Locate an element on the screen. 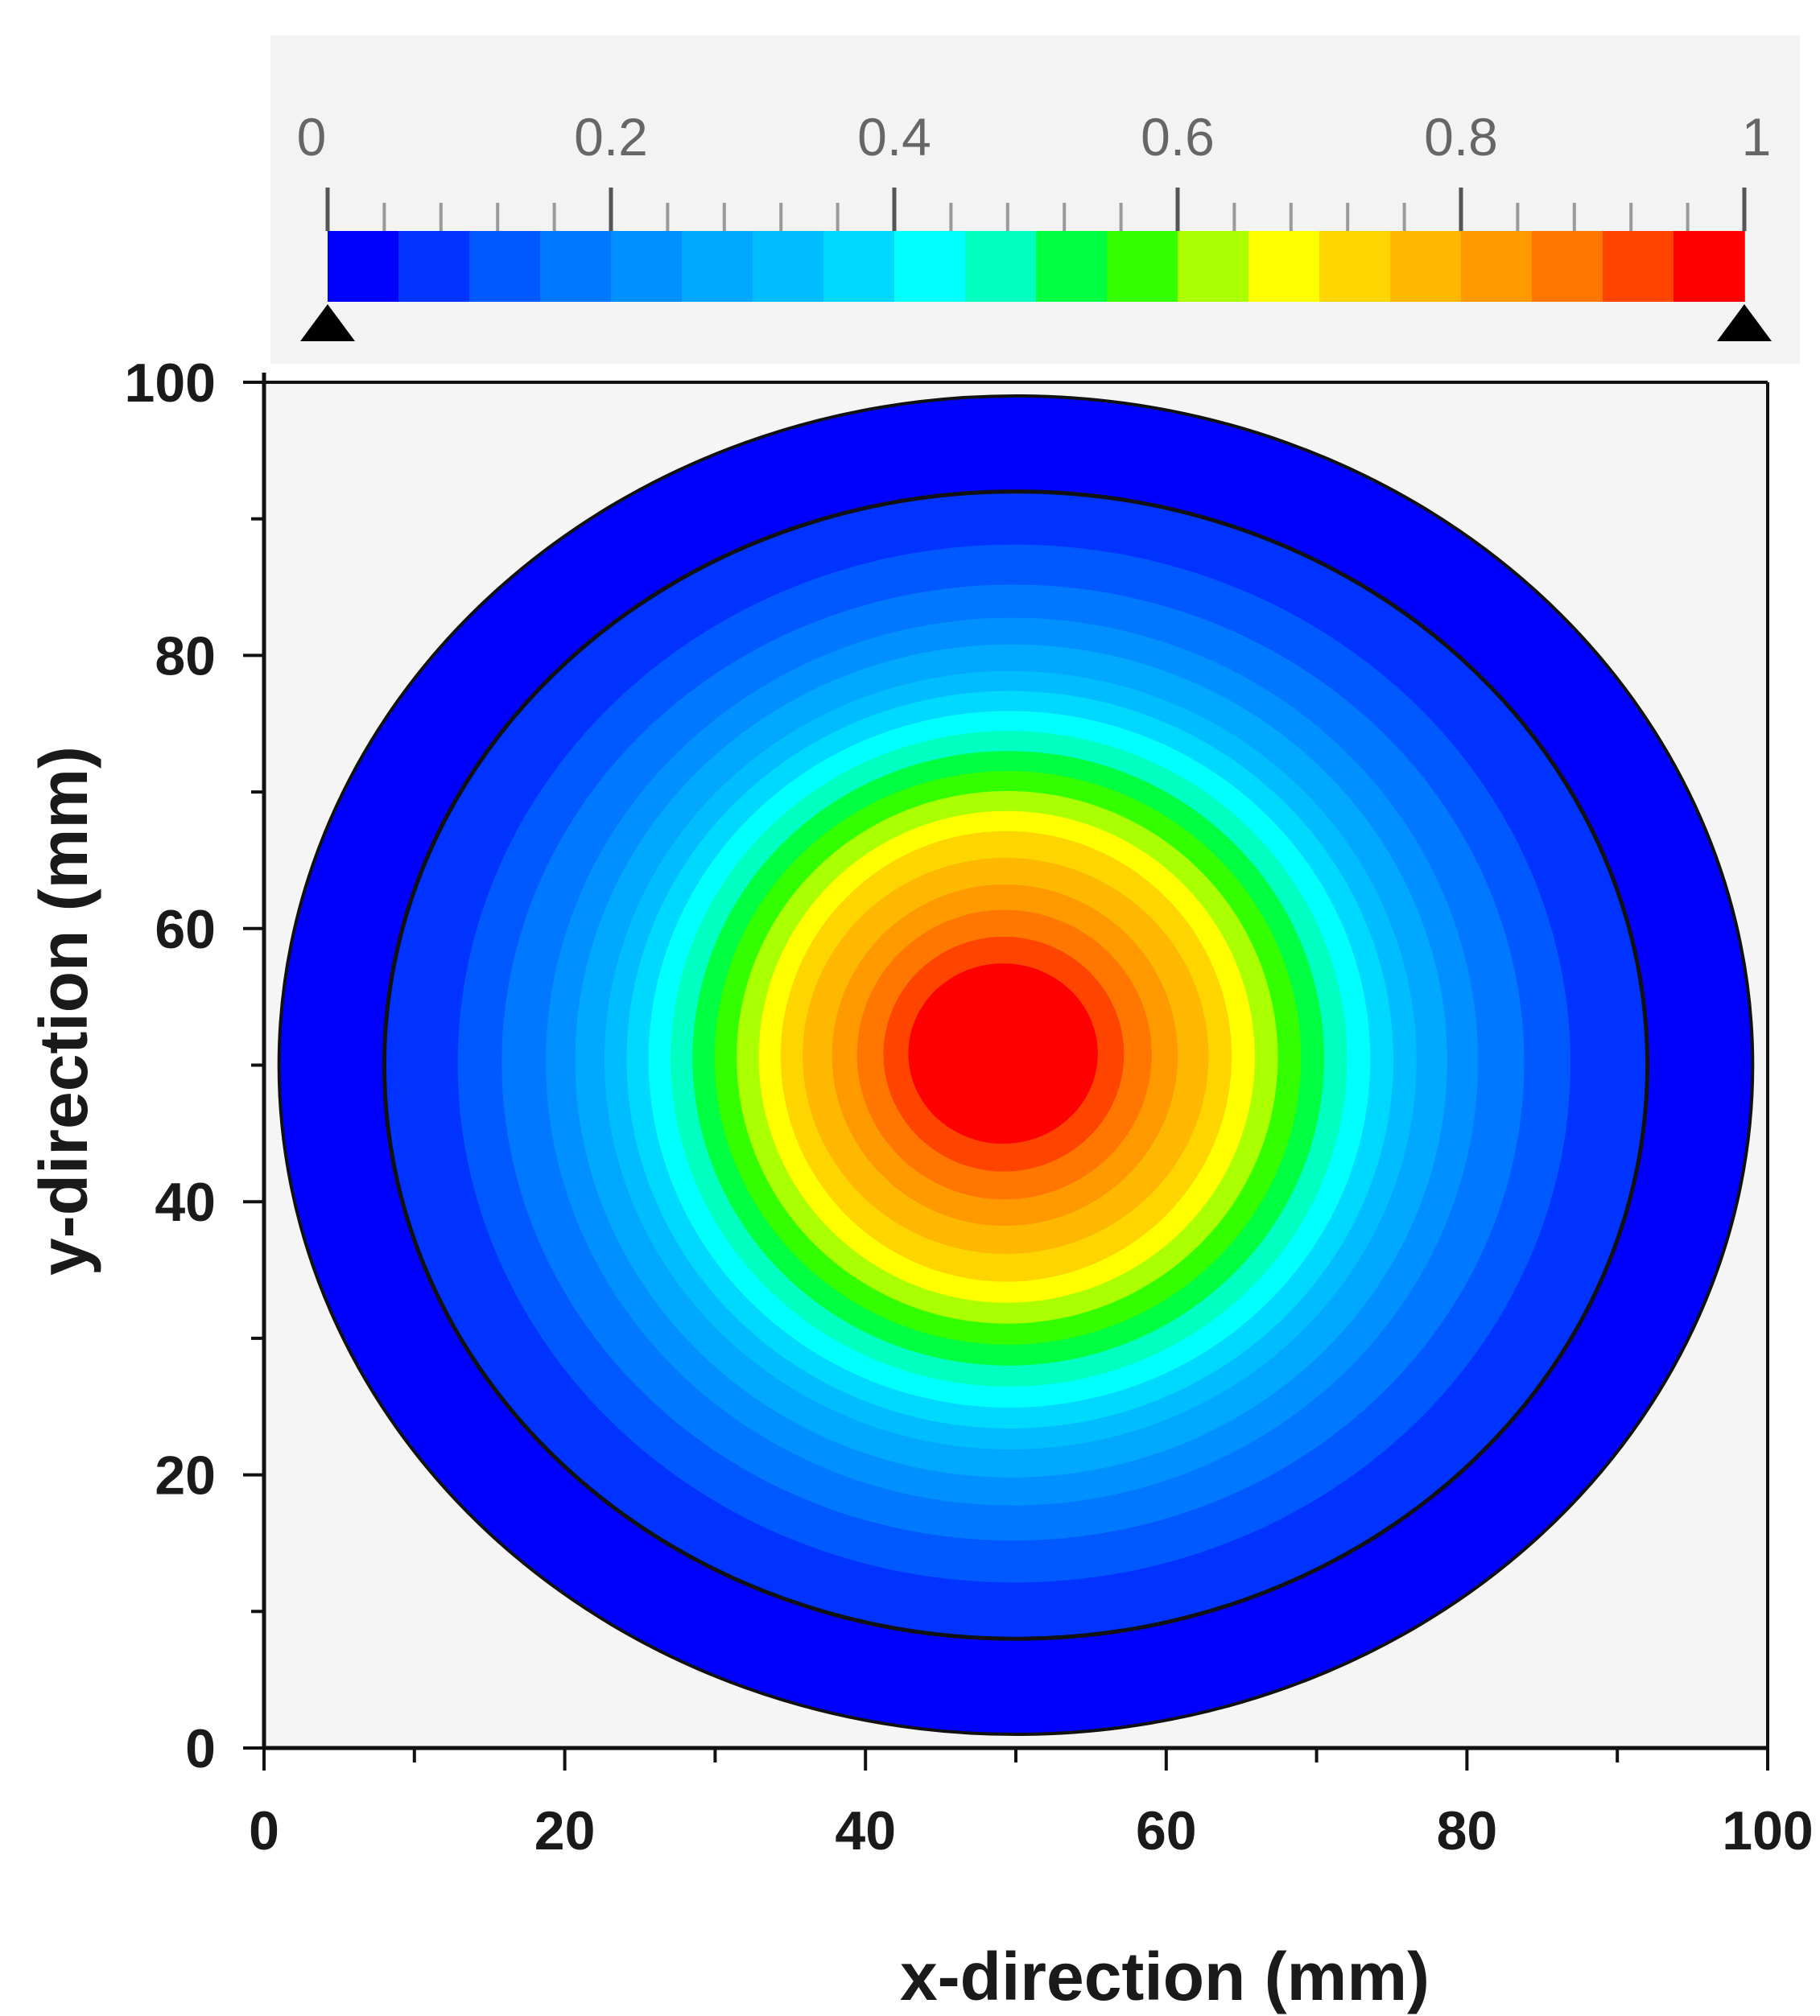 The height and width of the screenshot is (2016, 1820). colorbar-tick-label: 1 is located at coordinates (1757, 137).